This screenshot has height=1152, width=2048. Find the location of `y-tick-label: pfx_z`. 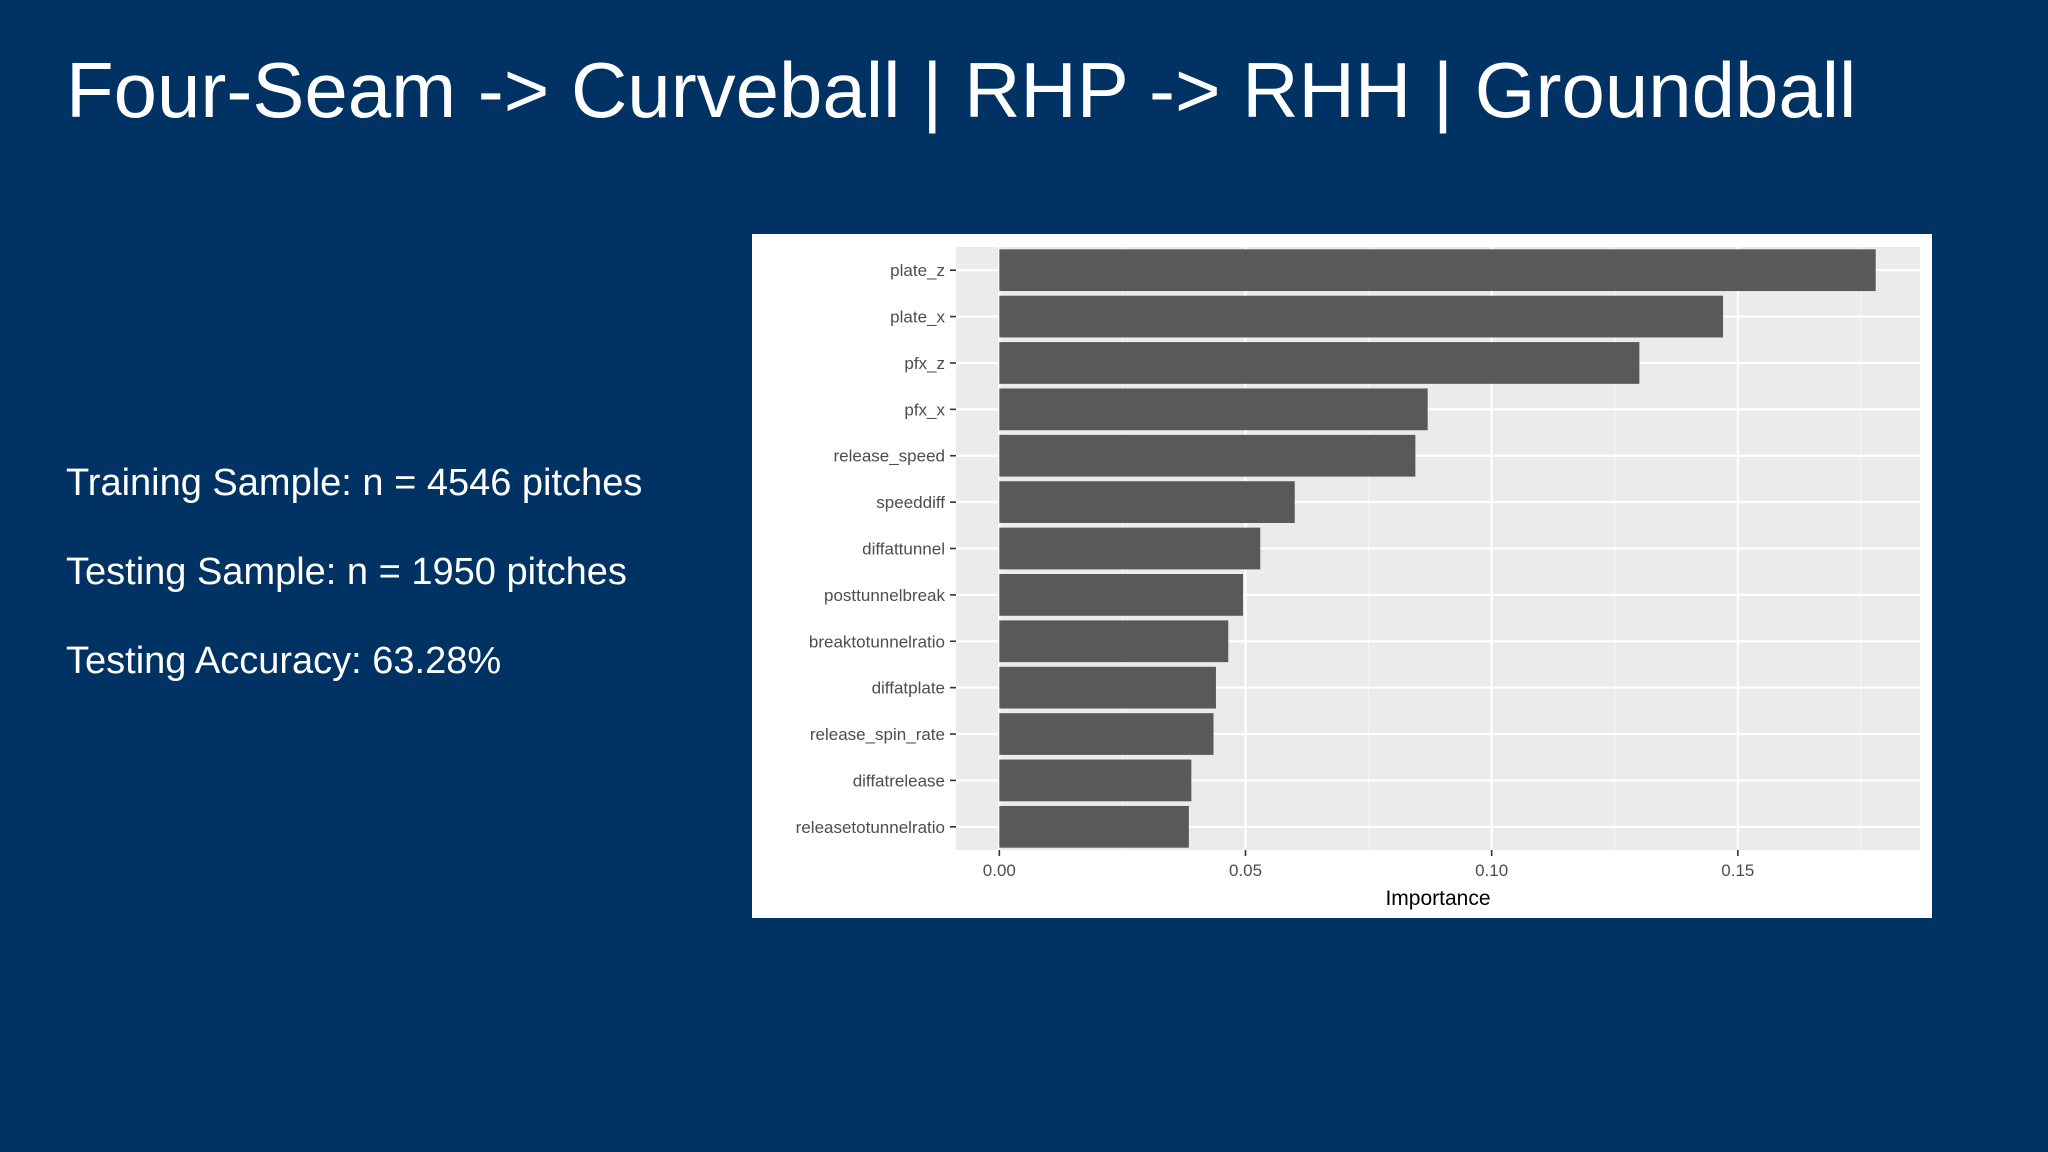

y-tick-label: pfx_z is located at coordinates (924, 363).